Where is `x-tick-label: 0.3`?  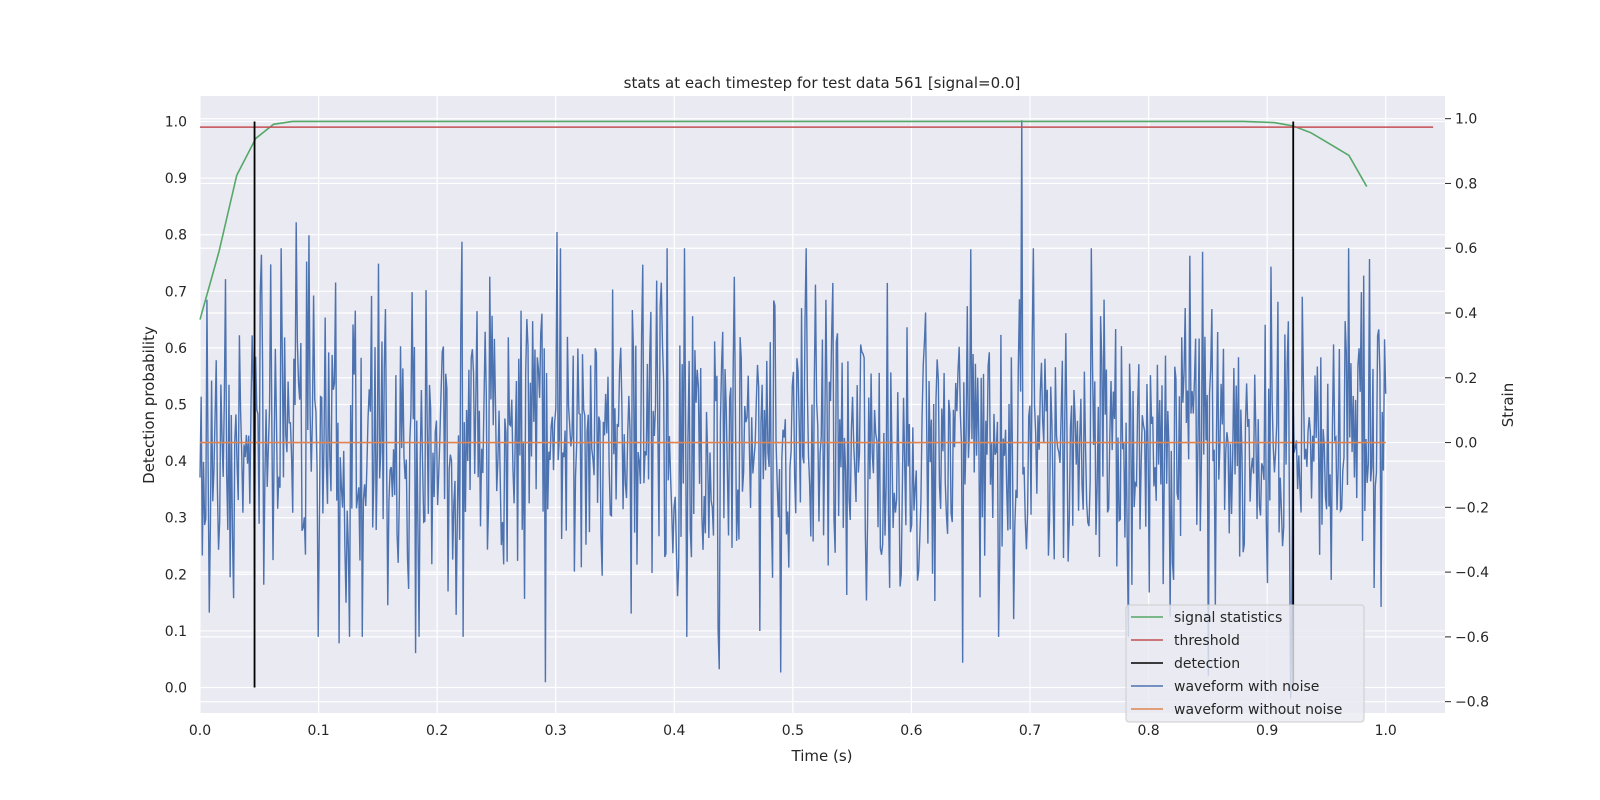
x-tick-label: 0.3 is located at coordinates (556, 731).